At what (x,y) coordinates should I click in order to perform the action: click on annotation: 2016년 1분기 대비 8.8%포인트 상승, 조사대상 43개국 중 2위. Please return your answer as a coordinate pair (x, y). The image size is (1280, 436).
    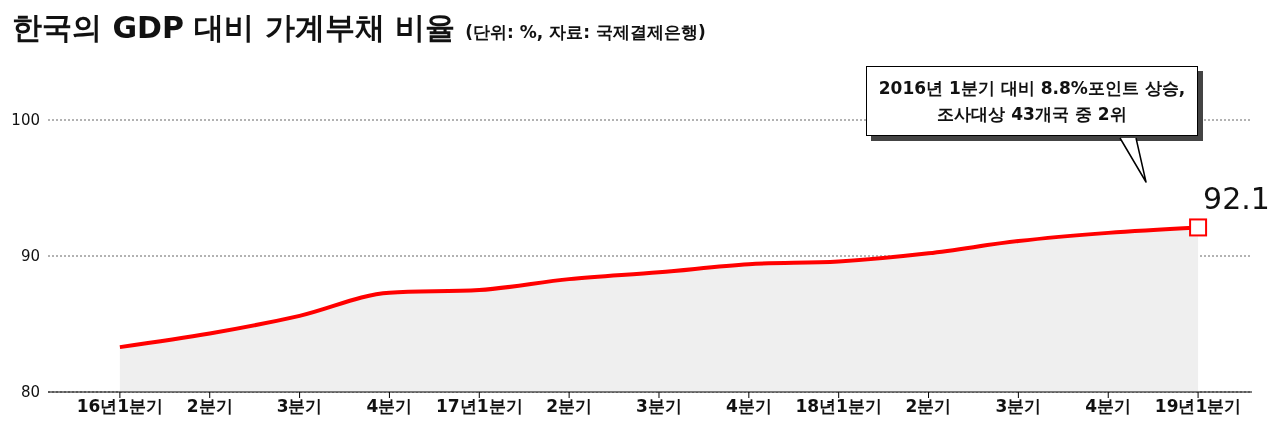
    Looking at the image, I should click on (1032, 101).